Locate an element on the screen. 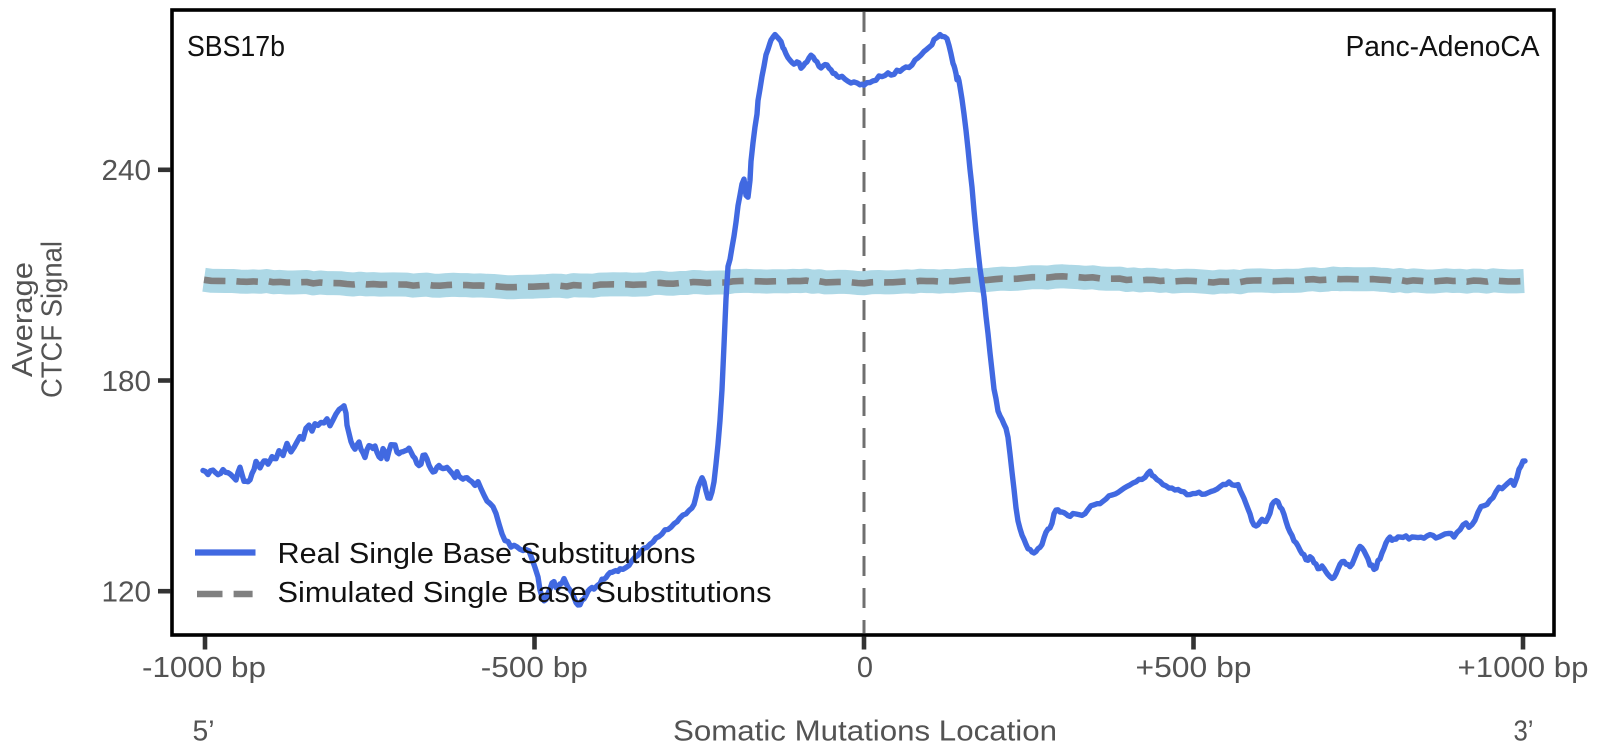  svg-text: +1000 bp is located at coordinates (1523, 668).